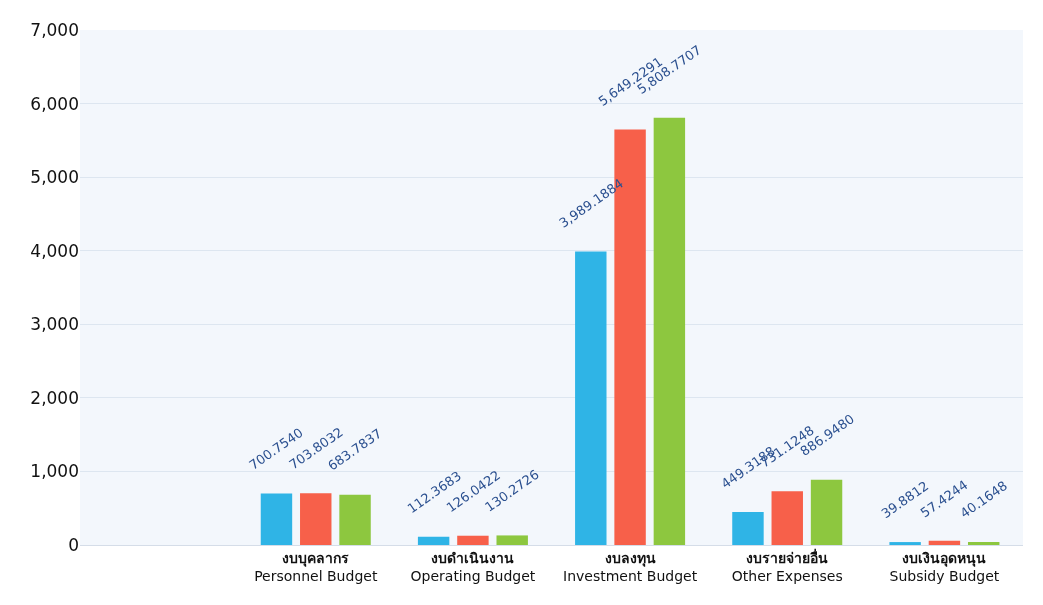  What do you see at coordinates (54, 397) in the screenshot?
I see `y-tick-label: 2,000` at bounding box center [54, 397].